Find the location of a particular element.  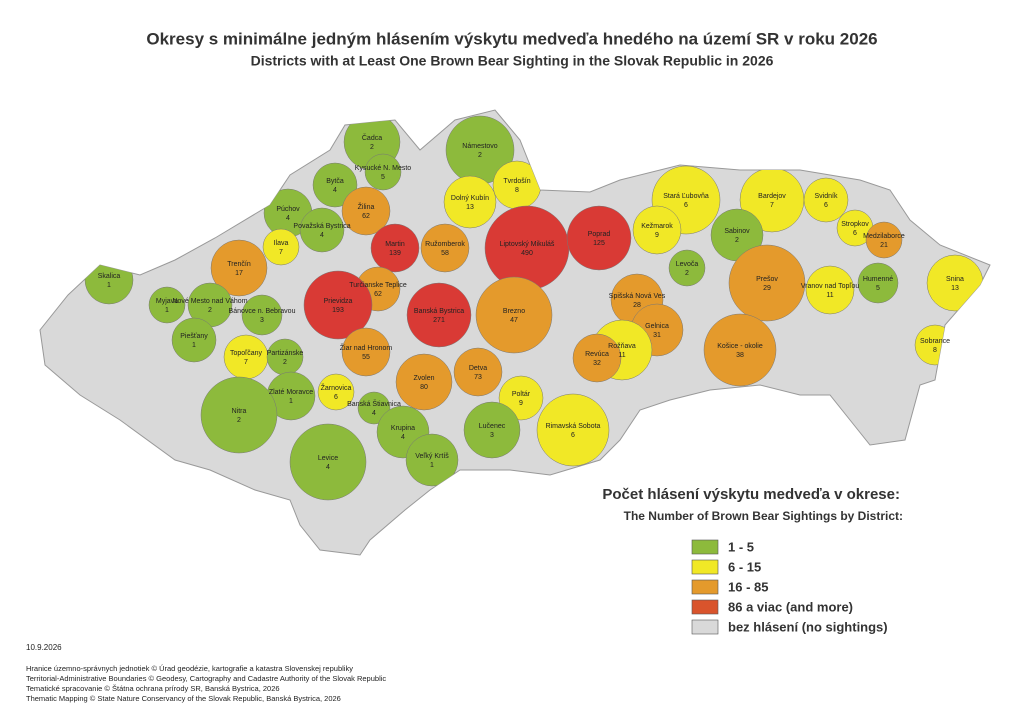

district-value: 80 is located at coordinates (424, 387).